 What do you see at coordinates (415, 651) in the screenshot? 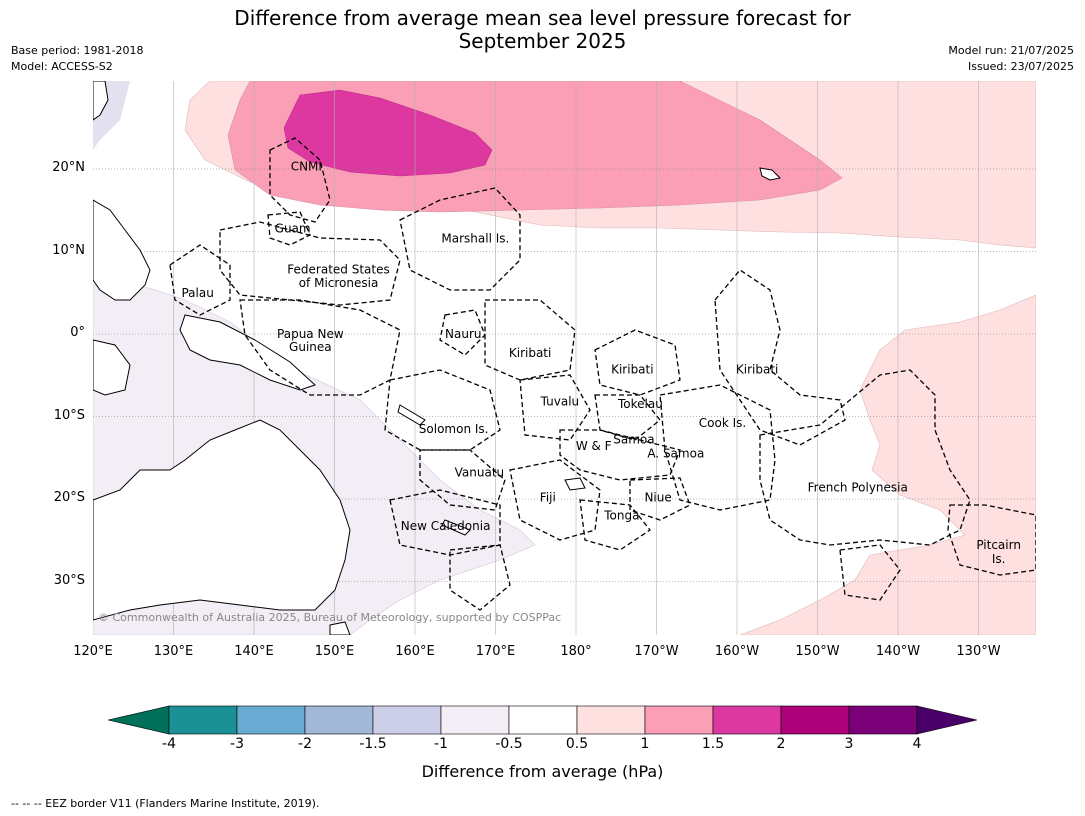
I see `longitude-label: 160°E` at bounding box center [415, 651].